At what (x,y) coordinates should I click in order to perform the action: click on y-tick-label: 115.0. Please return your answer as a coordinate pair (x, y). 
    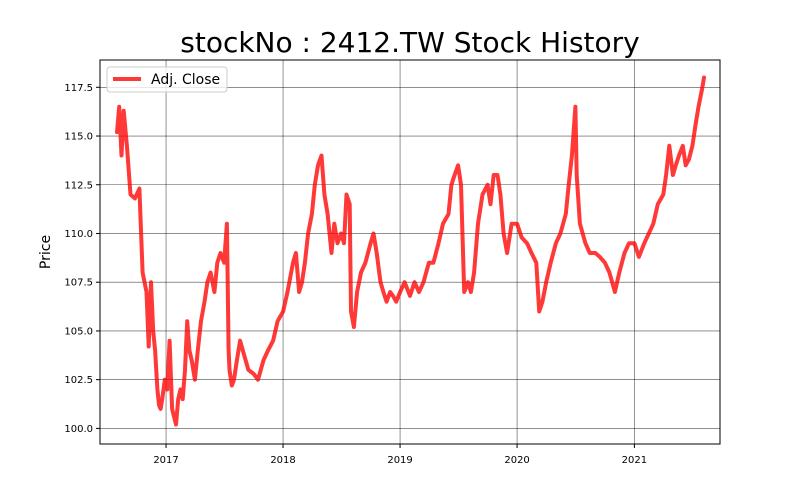
    Looking at the image, I should click on (78, 137).